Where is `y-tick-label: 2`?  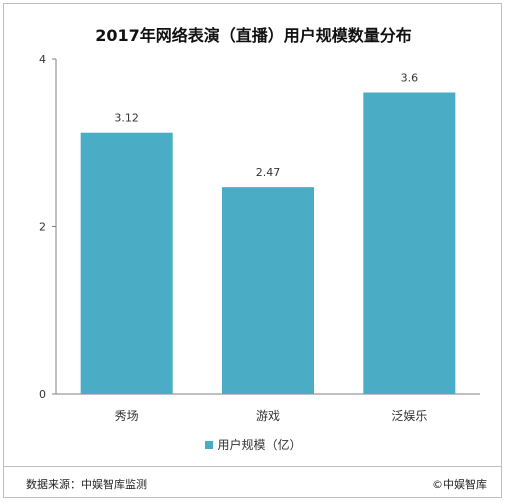 y-tick-label: 2 is located at coordinates (42, 227).